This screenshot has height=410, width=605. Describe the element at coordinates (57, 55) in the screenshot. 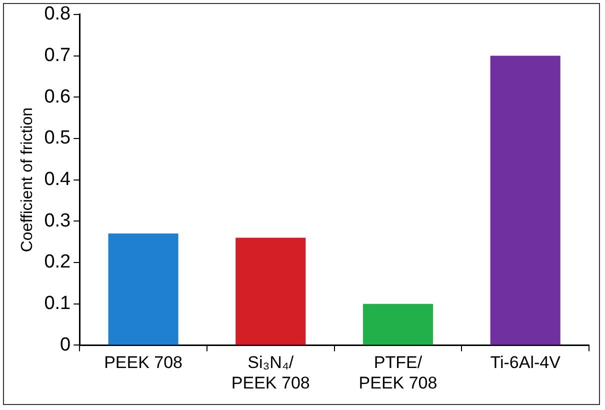

I see `y-tick-label: 0.7` at that location.